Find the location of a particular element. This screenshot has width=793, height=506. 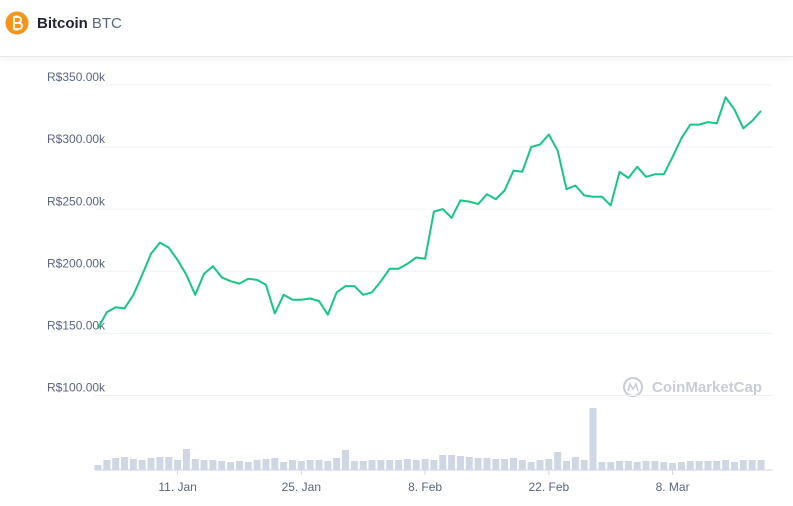

y-tick-label: R$250.00k is located at coordinates (76, 201).